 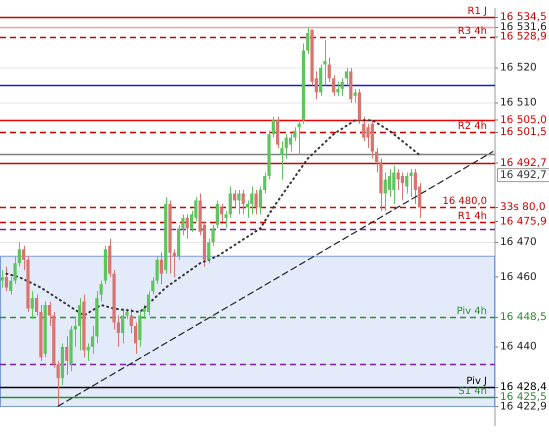 I want to click on ref-line-label: Piv J, so click(x=476, y=382).